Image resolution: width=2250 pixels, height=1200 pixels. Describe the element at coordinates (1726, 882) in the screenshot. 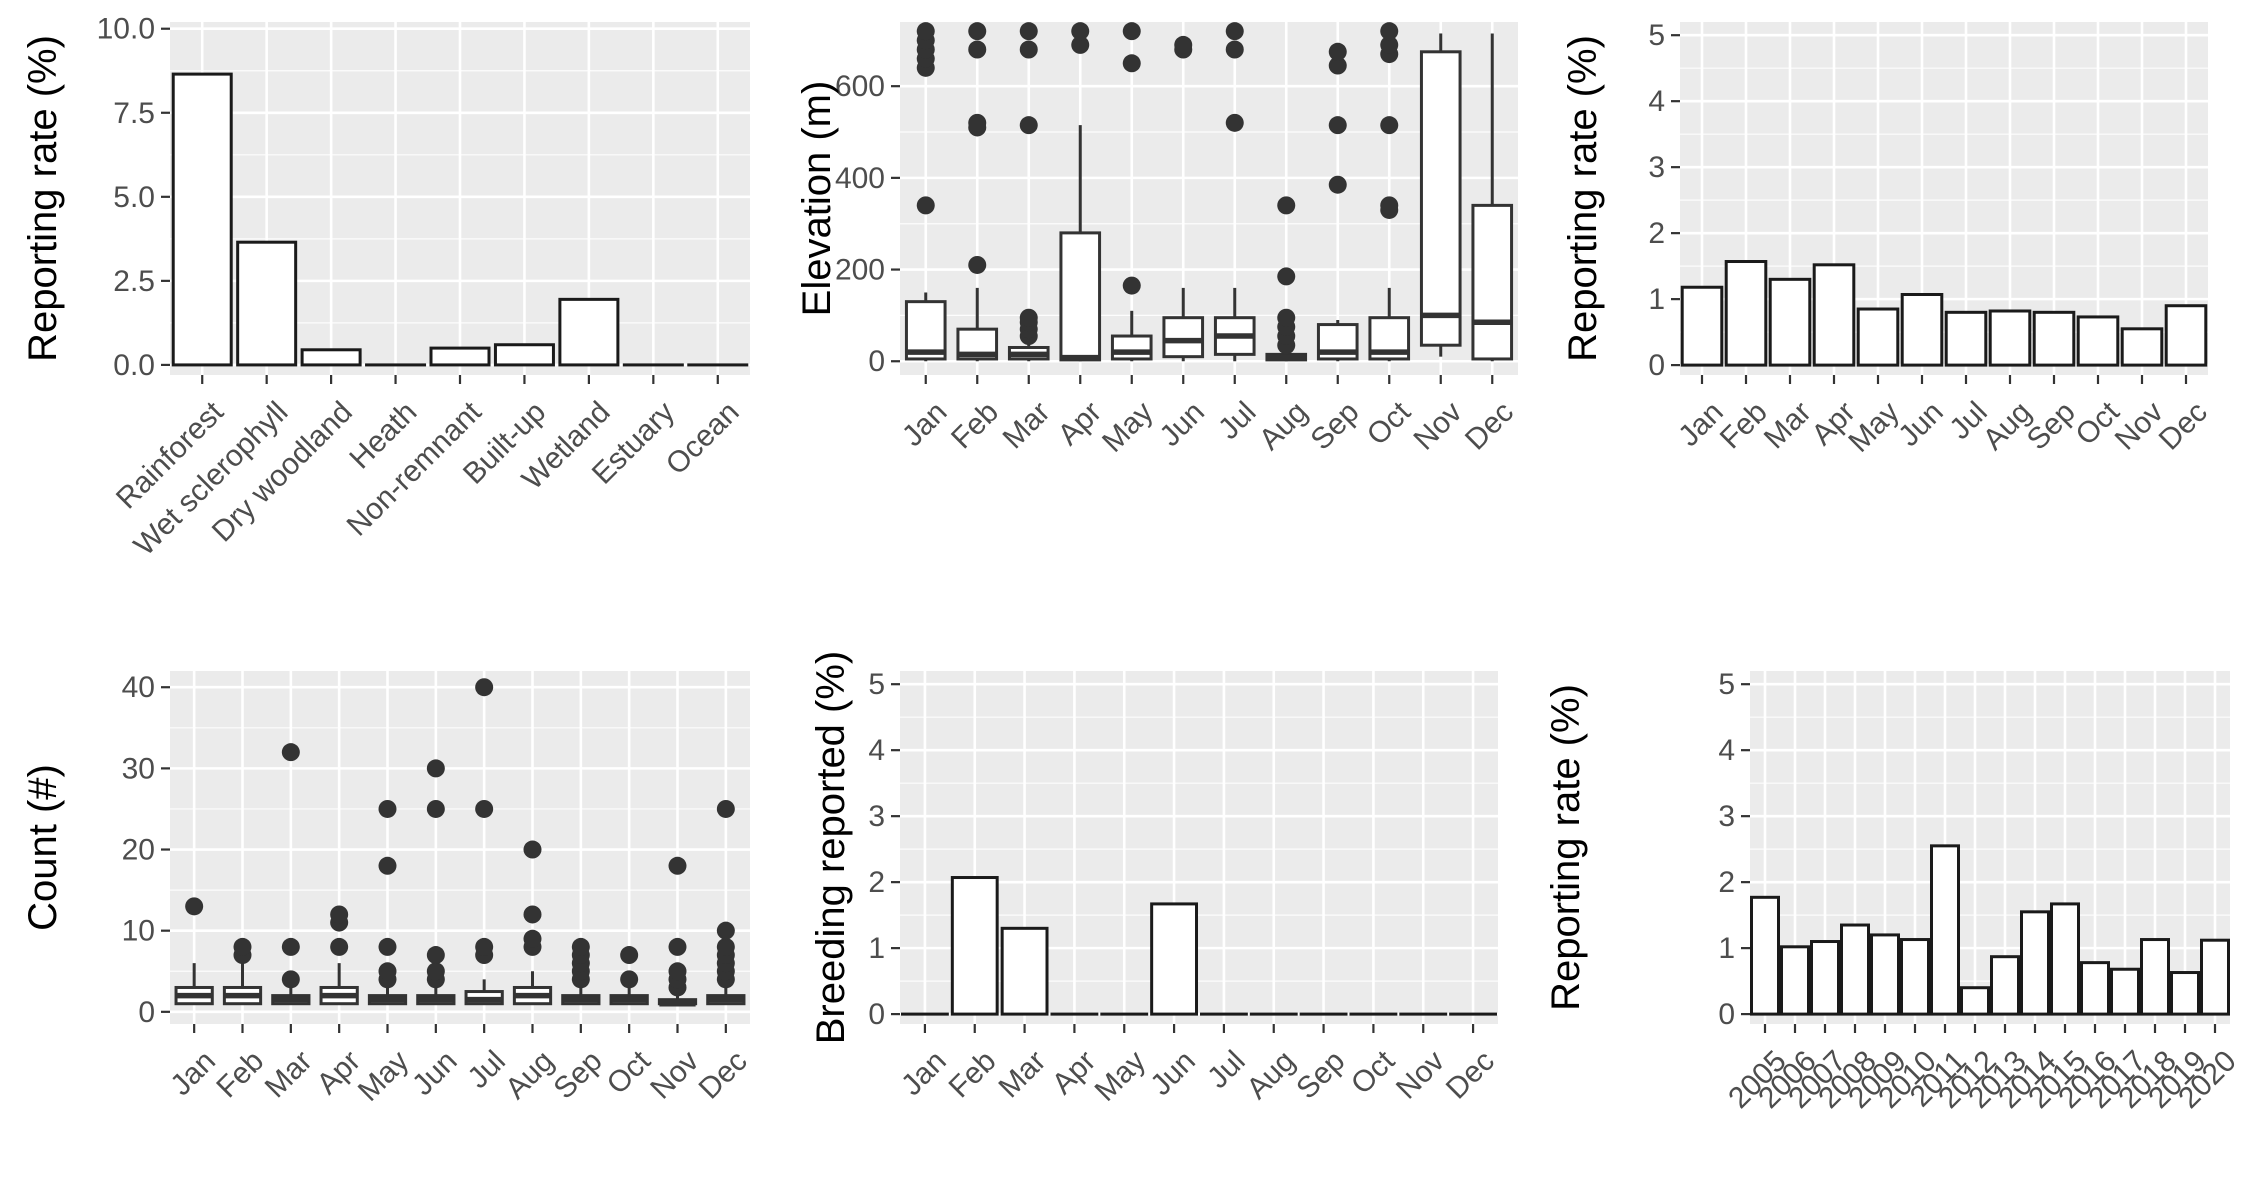

I see `y-tick-label: 2` at that location.